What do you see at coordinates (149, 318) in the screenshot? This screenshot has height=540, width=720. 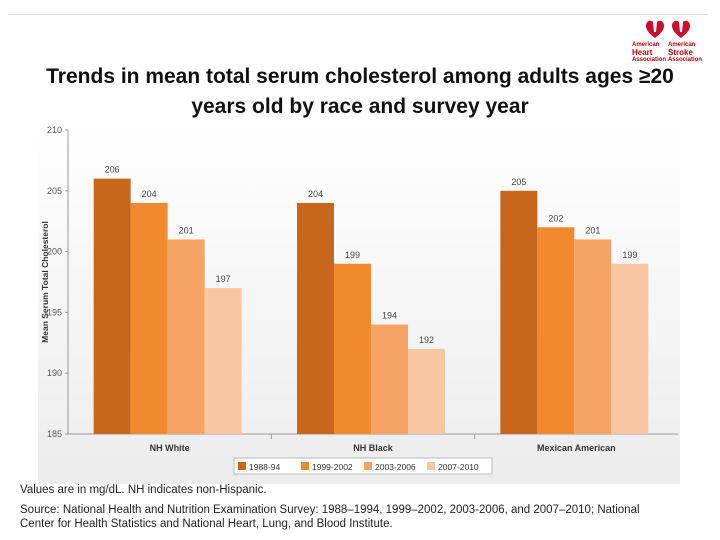 I see `bar-1999-2002-NH White` at bounding box center [149, 318].